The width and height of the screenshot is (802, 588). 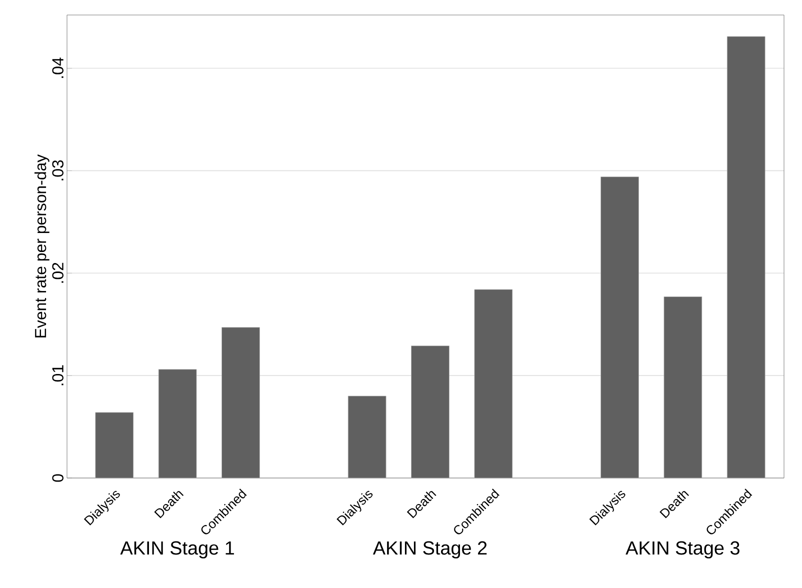 I want to click on y-tick-label: 0, so click(x=58, y=478).